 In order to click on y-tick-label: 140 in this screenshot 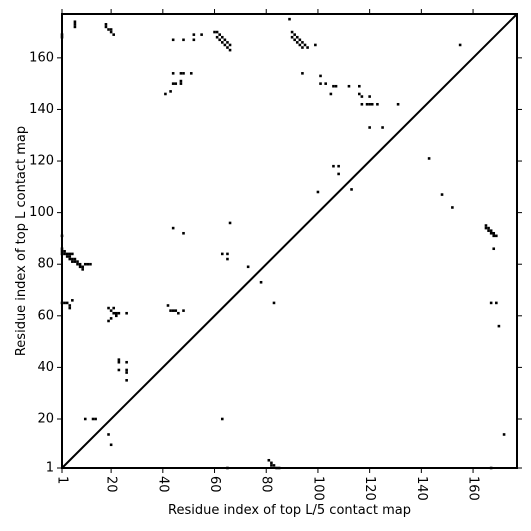, I will do `click(41, 109)`.